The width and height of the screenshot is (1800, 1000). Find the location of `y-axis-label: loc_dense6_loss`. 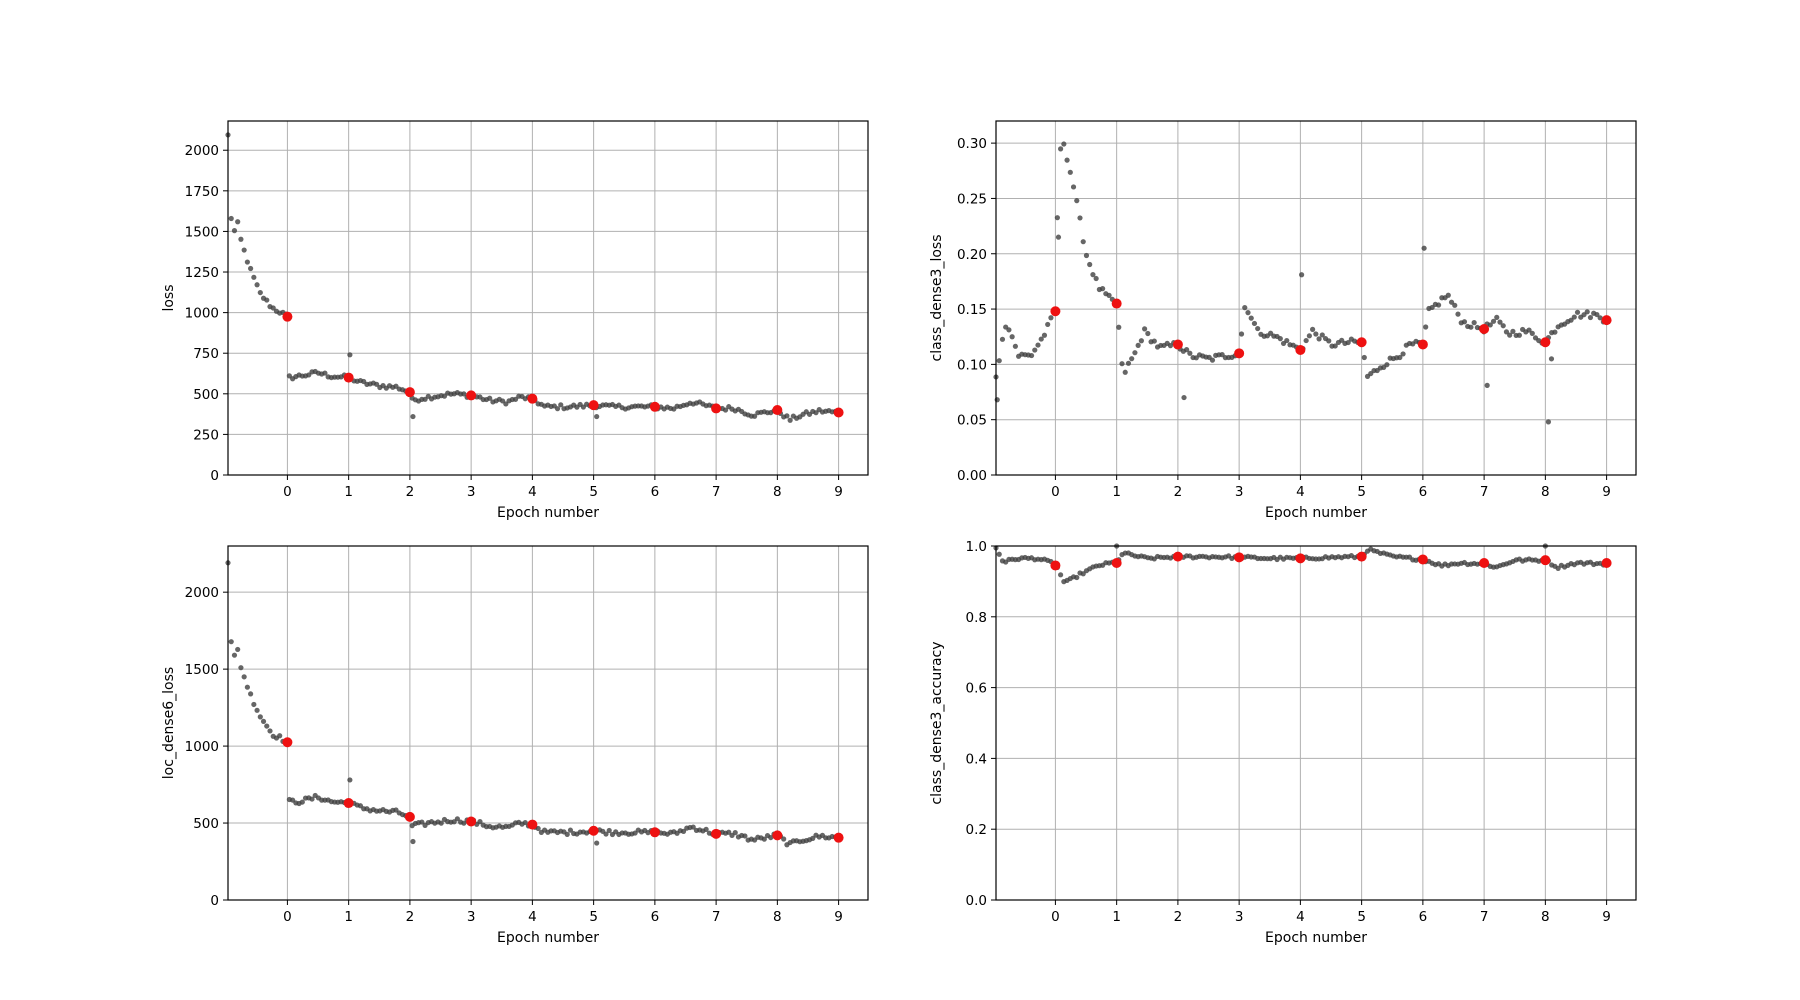

y-axis-label: loc_dense6_loss is located at coordinates (169, 723).